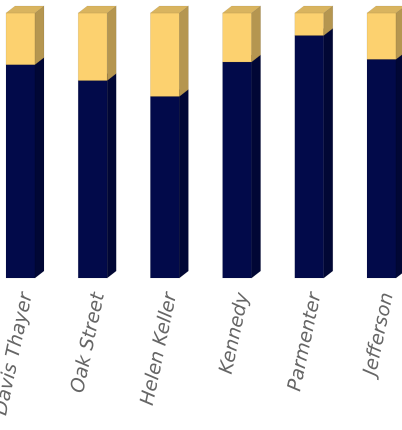 This screenshot has width=402, height=430. Describe the element at coordinates (87, 342) in the screenshot. I see `x-tick-label-oak-street: Oak Street` at that location.